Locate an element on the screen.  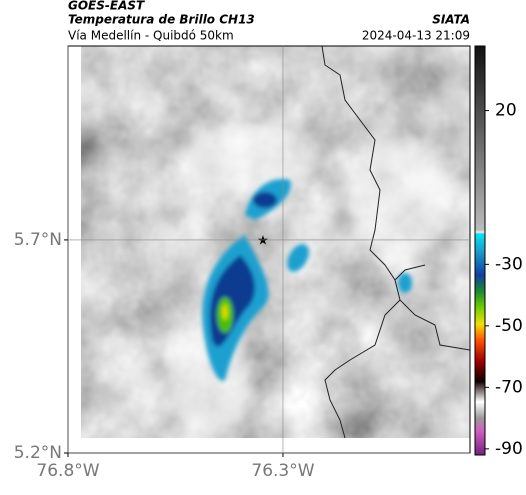
colorbar-tick-label: -90 is located at coordinates (509, 449).